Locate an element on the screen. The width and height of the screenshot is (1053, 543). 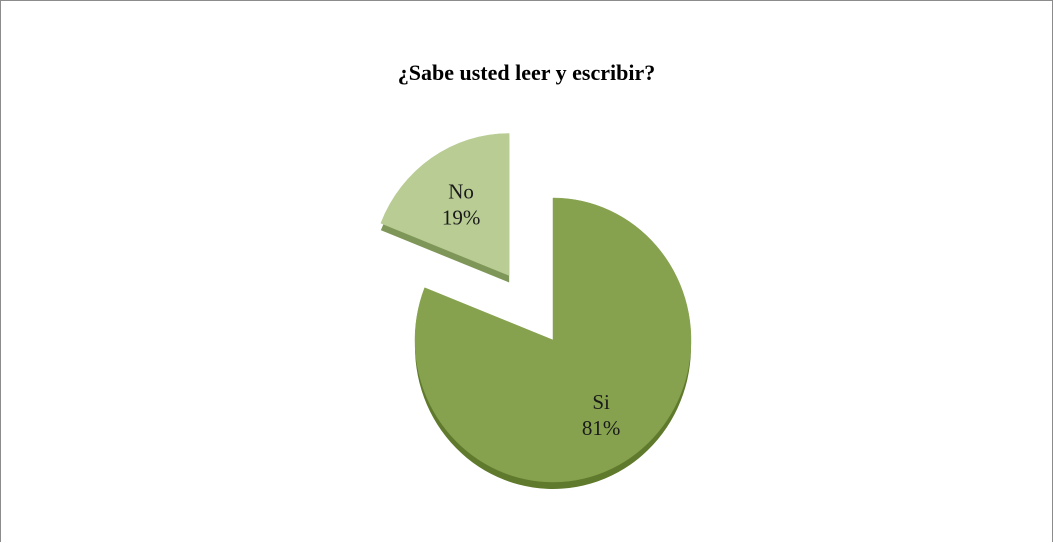
pie-label-no-category: No is located at coordinates (461, 192).